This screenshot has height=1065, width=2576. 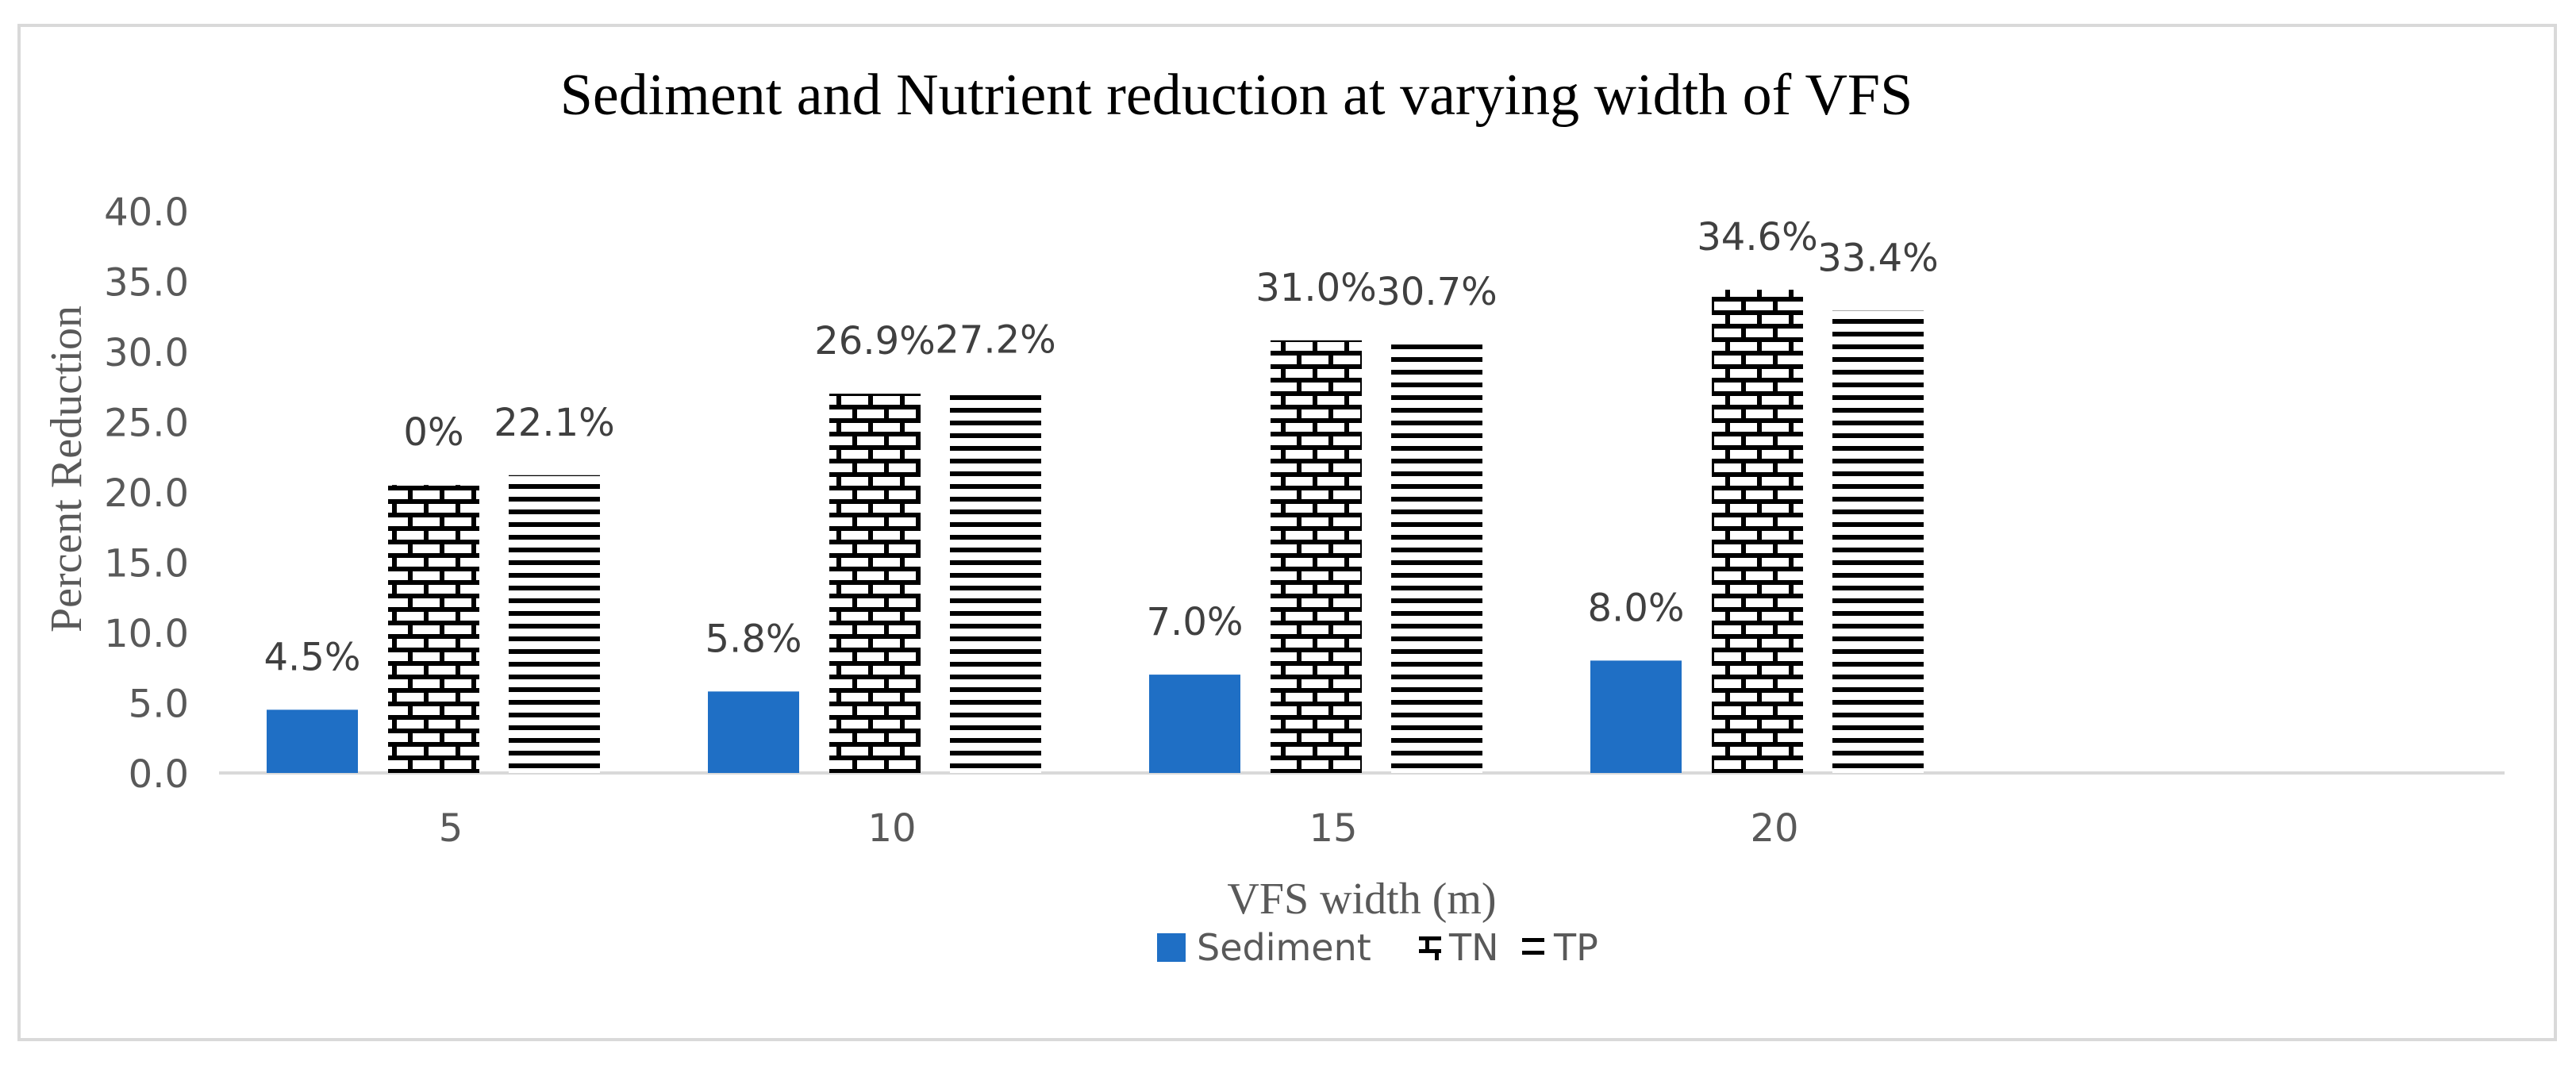 What do you see at coordinates (1333, 829) in the screenshot?
I see `x-tick-label: 15` at bounding box center [1333, 829].